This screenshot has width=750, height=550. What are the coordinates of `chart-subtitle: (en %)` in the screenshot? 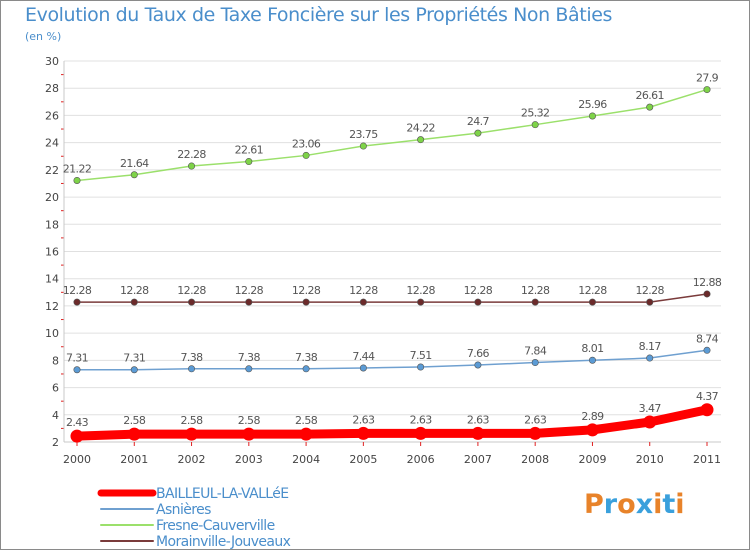 It's located at (43, 36).